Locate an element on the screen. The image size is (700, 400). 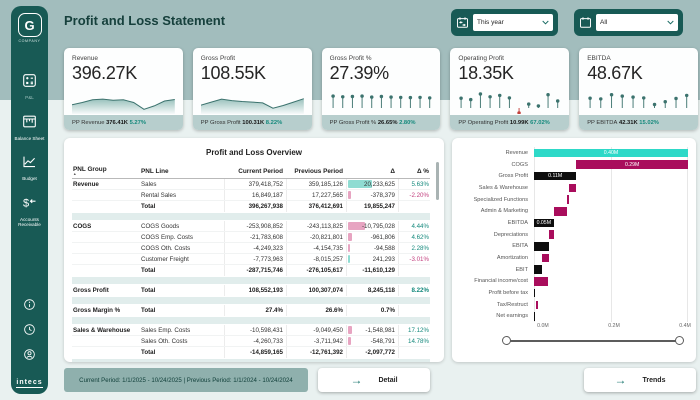
kpi-footer: PP Revenue 376.41K 5.27% is located at coordinates (123, 122).